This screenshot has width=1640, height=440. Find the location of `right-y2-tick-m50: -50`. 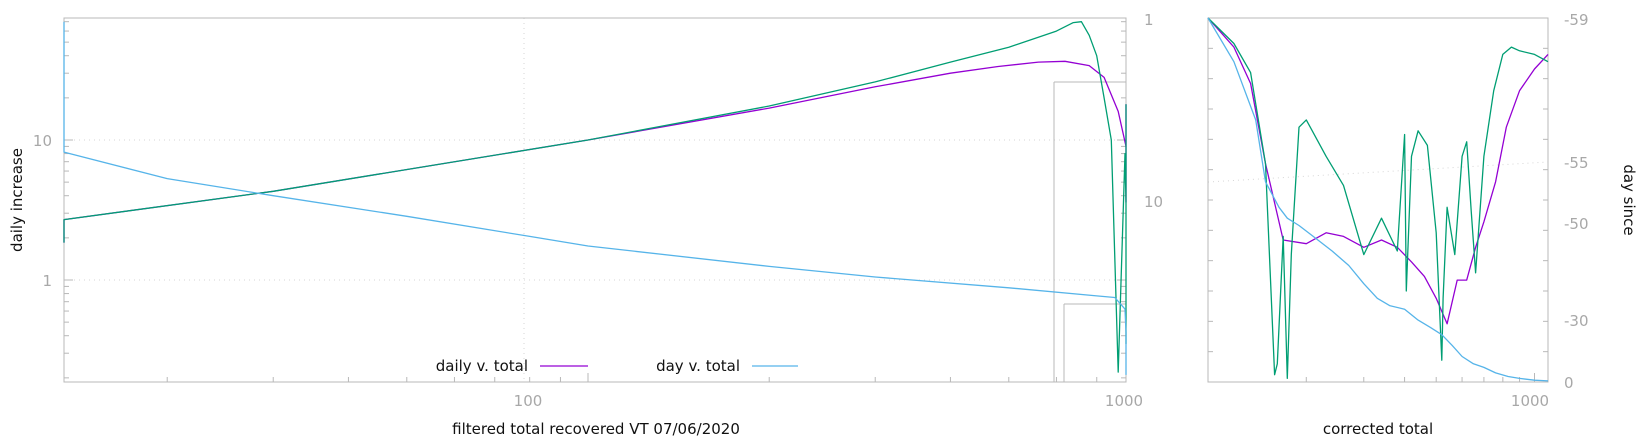

right-y2-tick-m50: -50 is located at coordinates (1576, 224).